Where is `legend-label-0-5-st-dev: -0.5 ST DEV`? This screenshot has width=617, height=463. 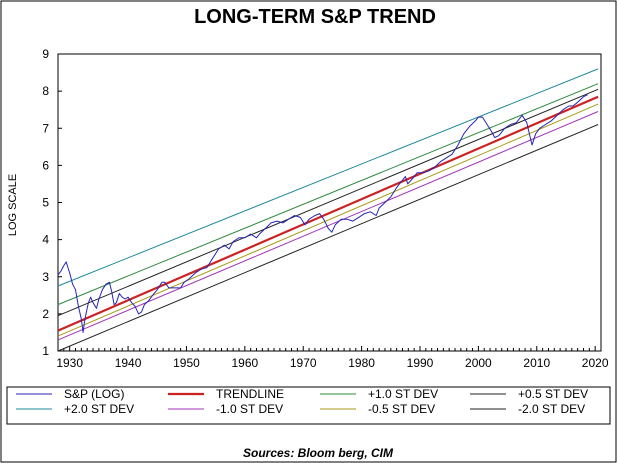 legend-label-0-5-st-dev: -0.5 ST DEV is located at coordinates (401, 409).